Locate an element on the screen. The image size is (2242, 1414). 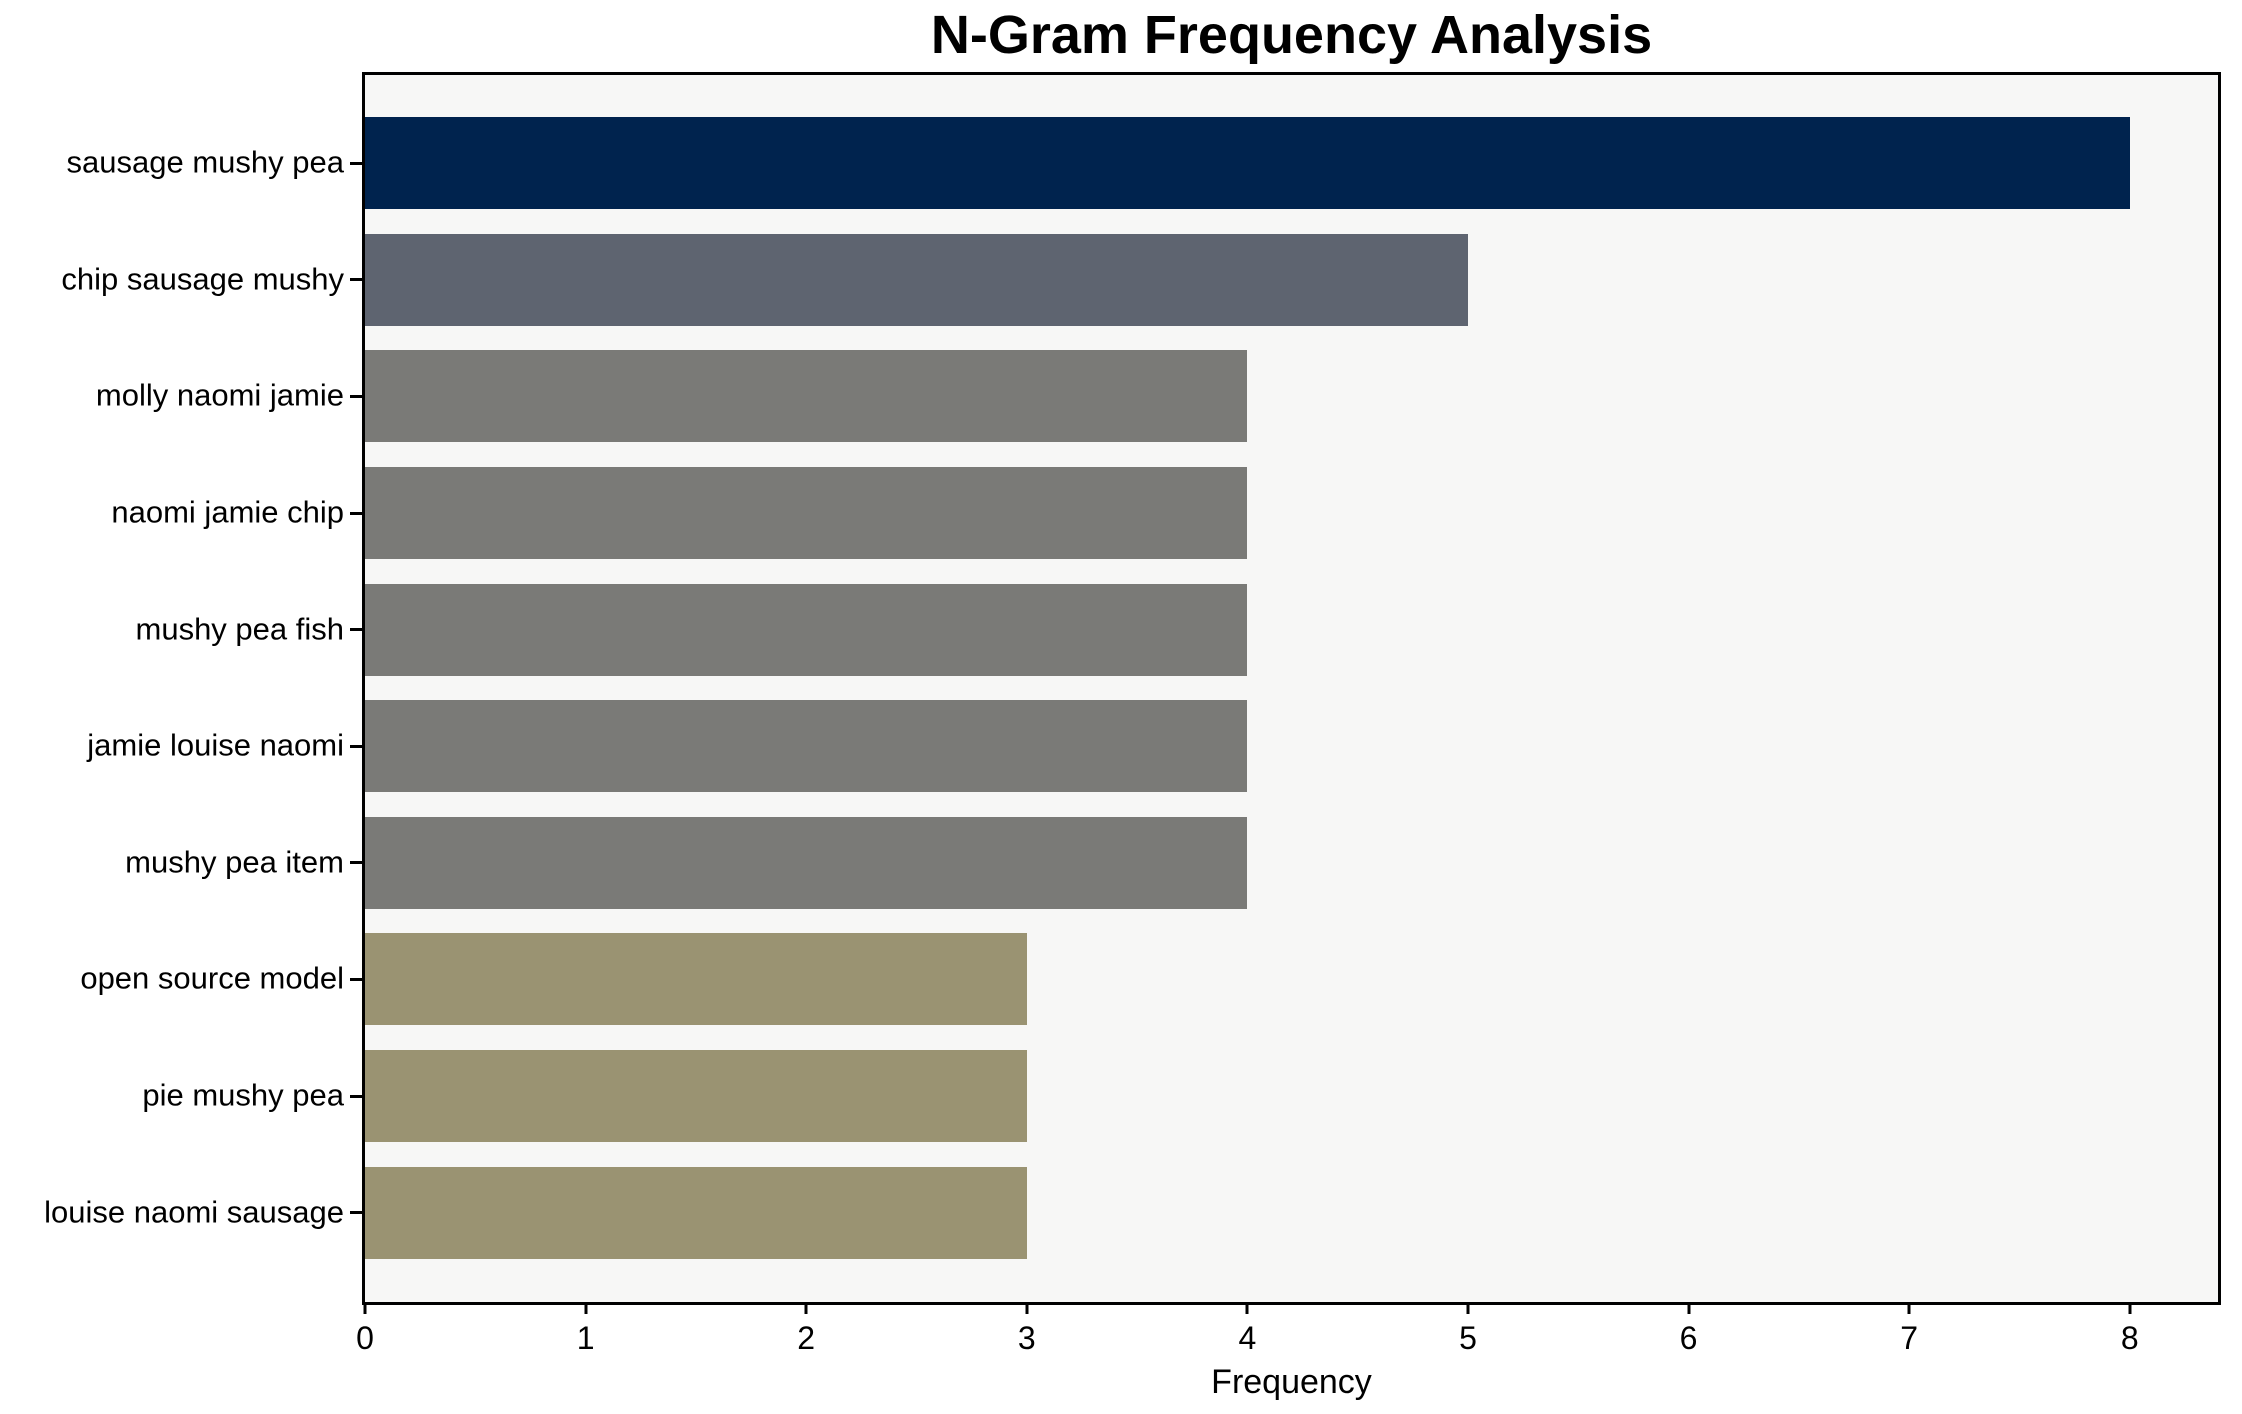
x-tick-label: 4 is located at coordinates (1247, 1338).